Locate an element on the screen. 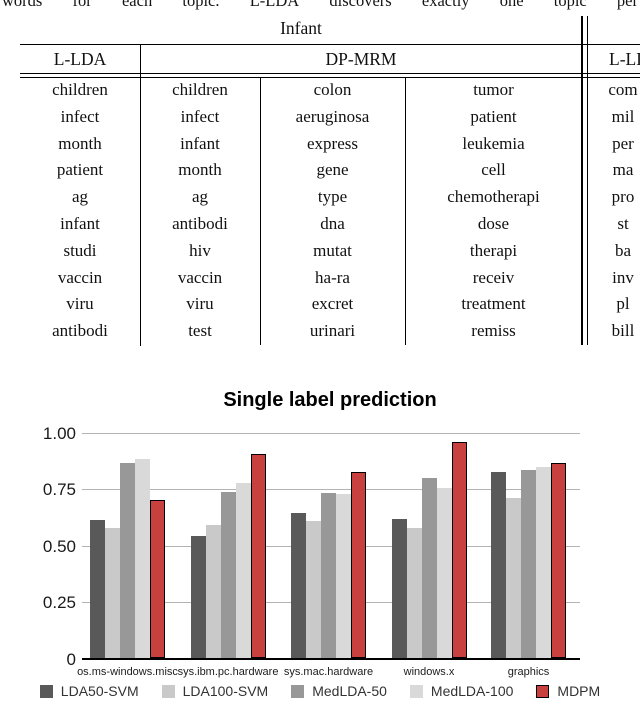 The height and width of the screenshot is (703, 640). topic-word: cell is located at coordinates (493, 170).